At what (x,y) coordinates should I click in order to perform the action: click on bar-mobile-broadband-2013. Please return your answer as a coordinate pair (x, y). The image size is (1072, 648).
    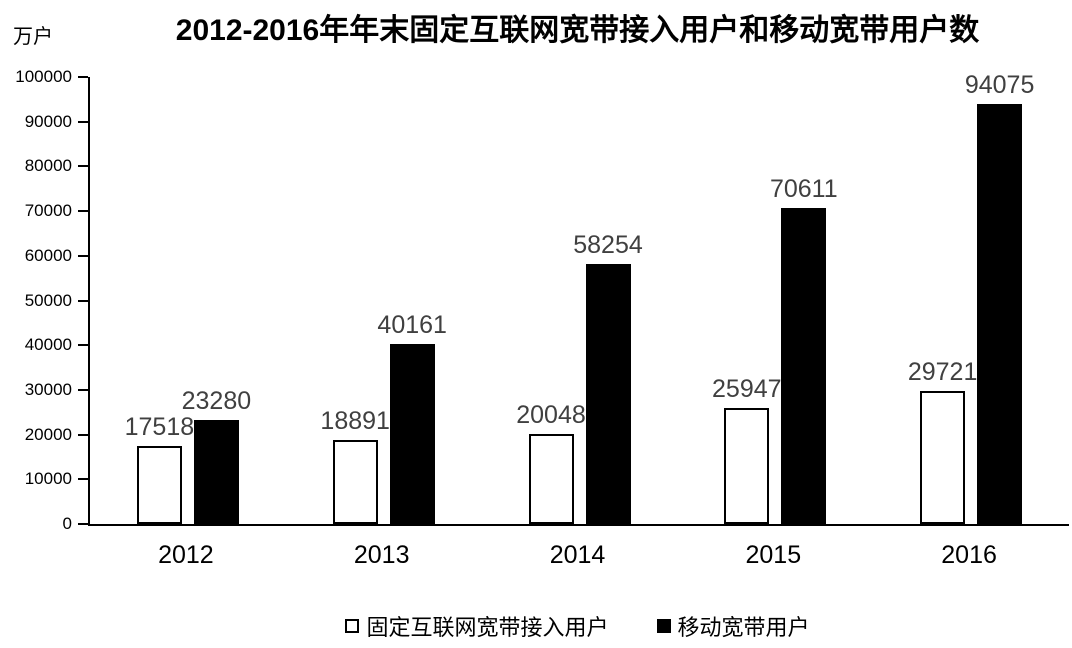
    Looking at the image, I should click on (412, 434).